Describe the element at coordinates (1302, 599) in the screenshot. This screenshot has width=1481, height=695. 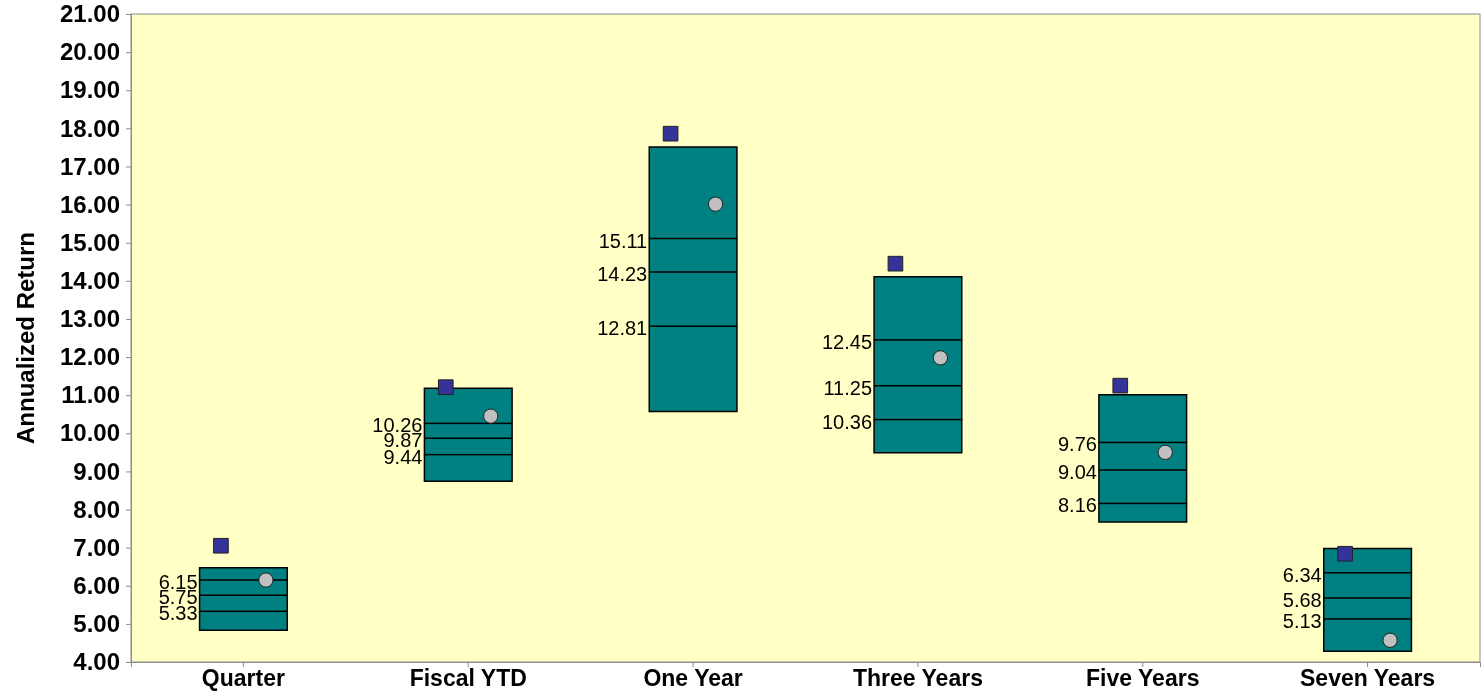
I see `annotation: 5.68` at that location.